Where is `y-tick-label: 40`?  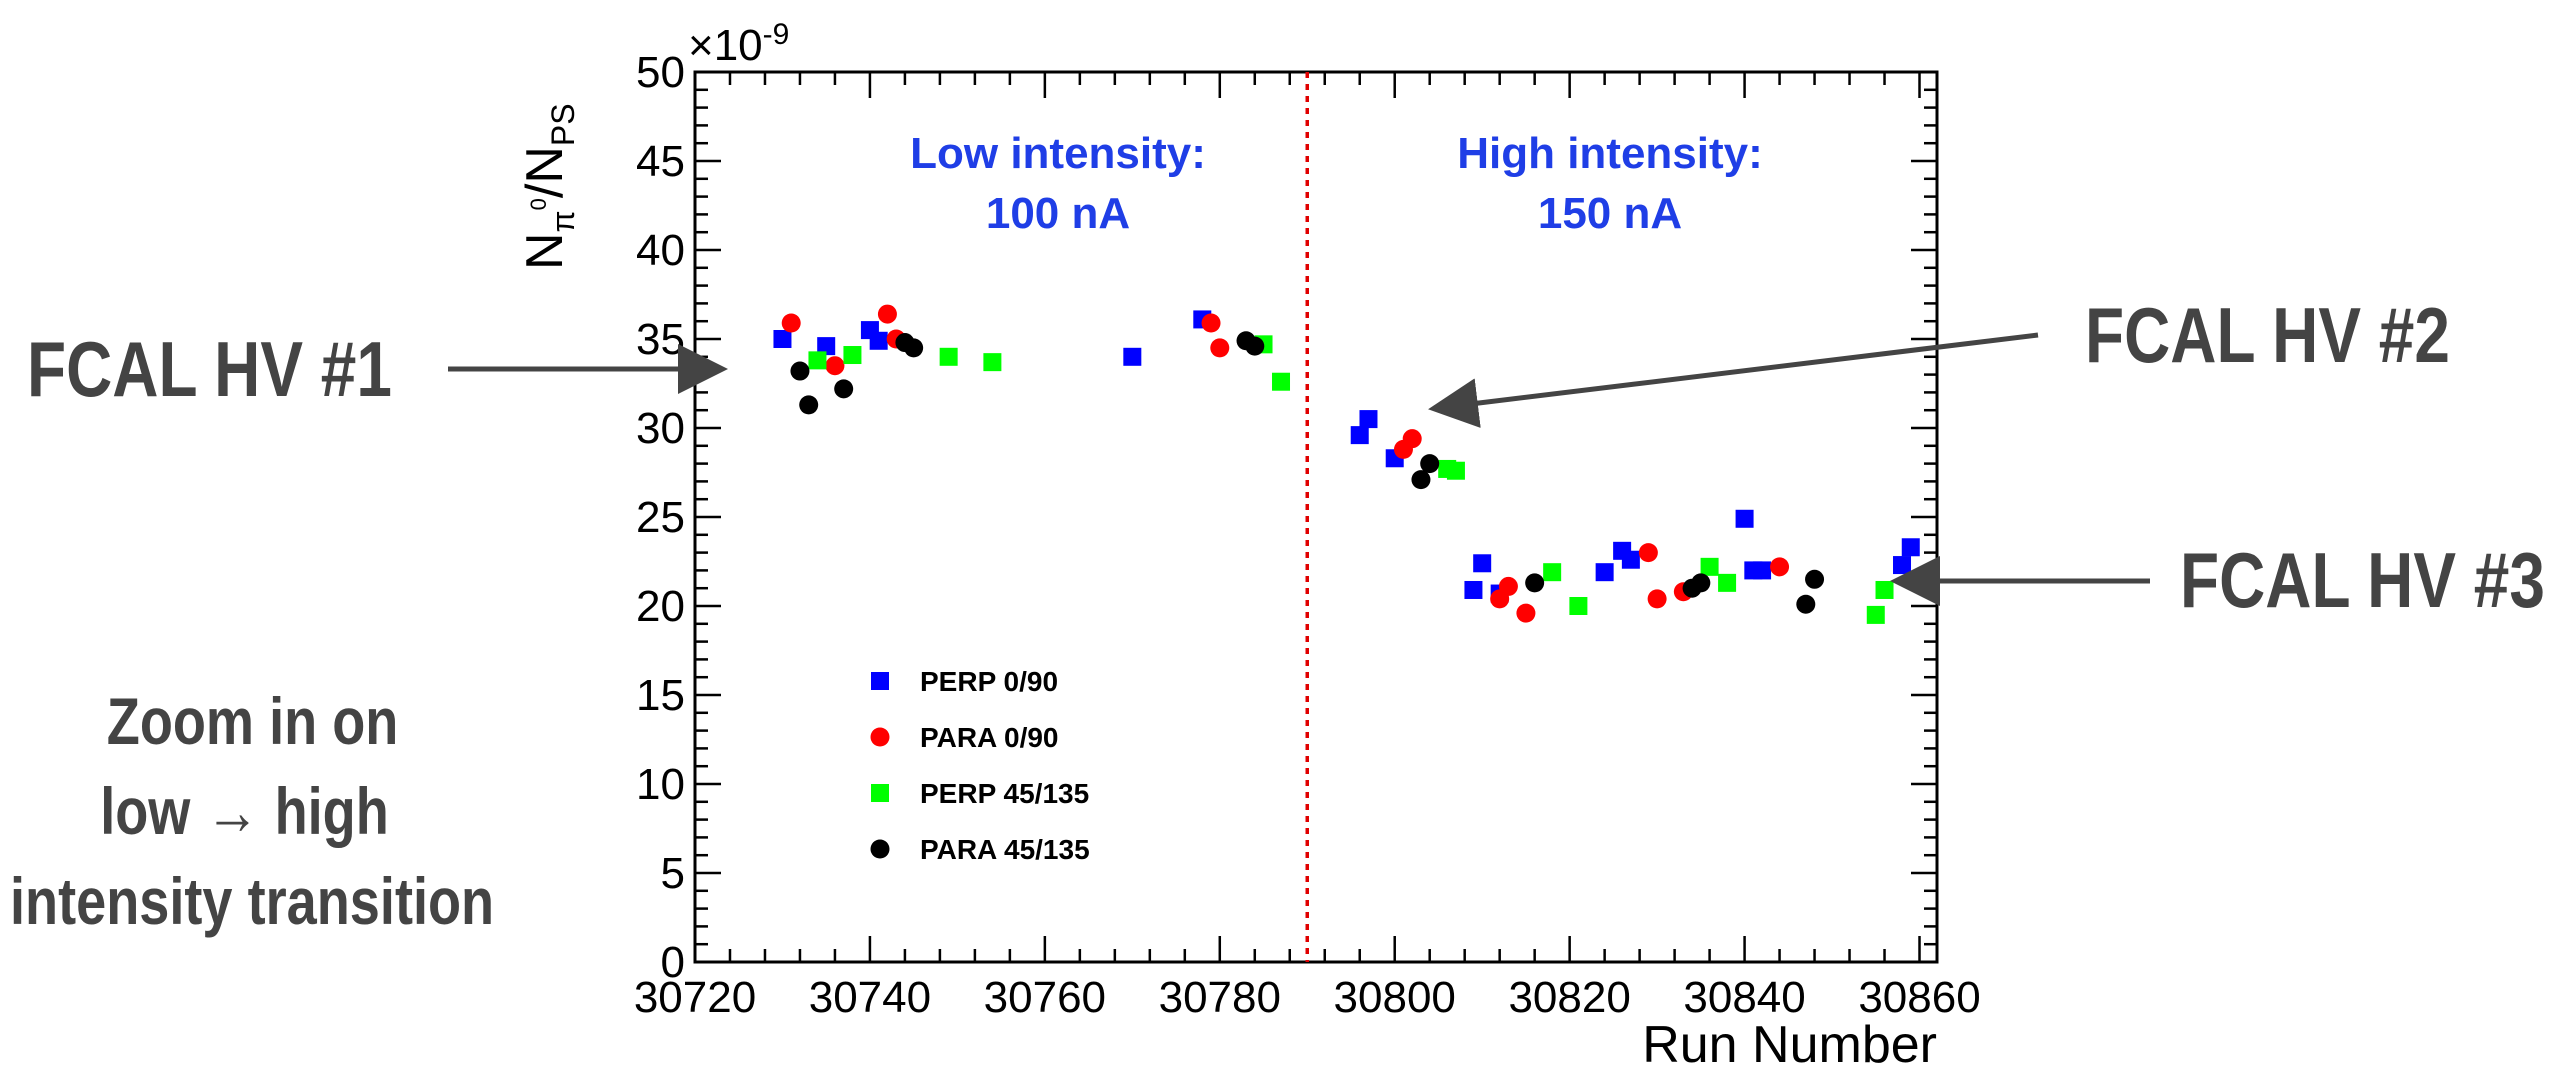 y-tick-label: 40 is located at coordinates (660, 250).